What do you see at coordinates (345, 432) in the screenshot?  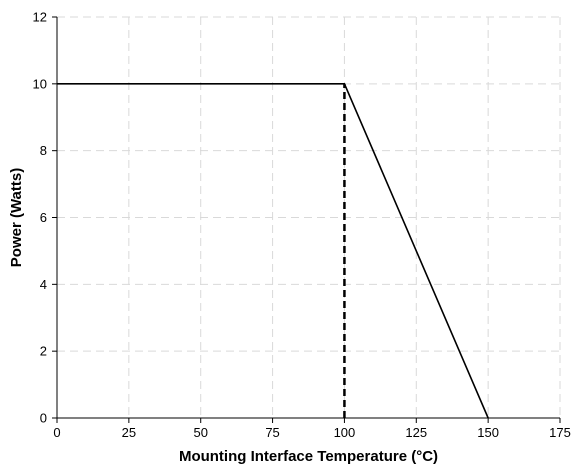 I see `x-tick-label: 100` at bounding box center [345, 432].